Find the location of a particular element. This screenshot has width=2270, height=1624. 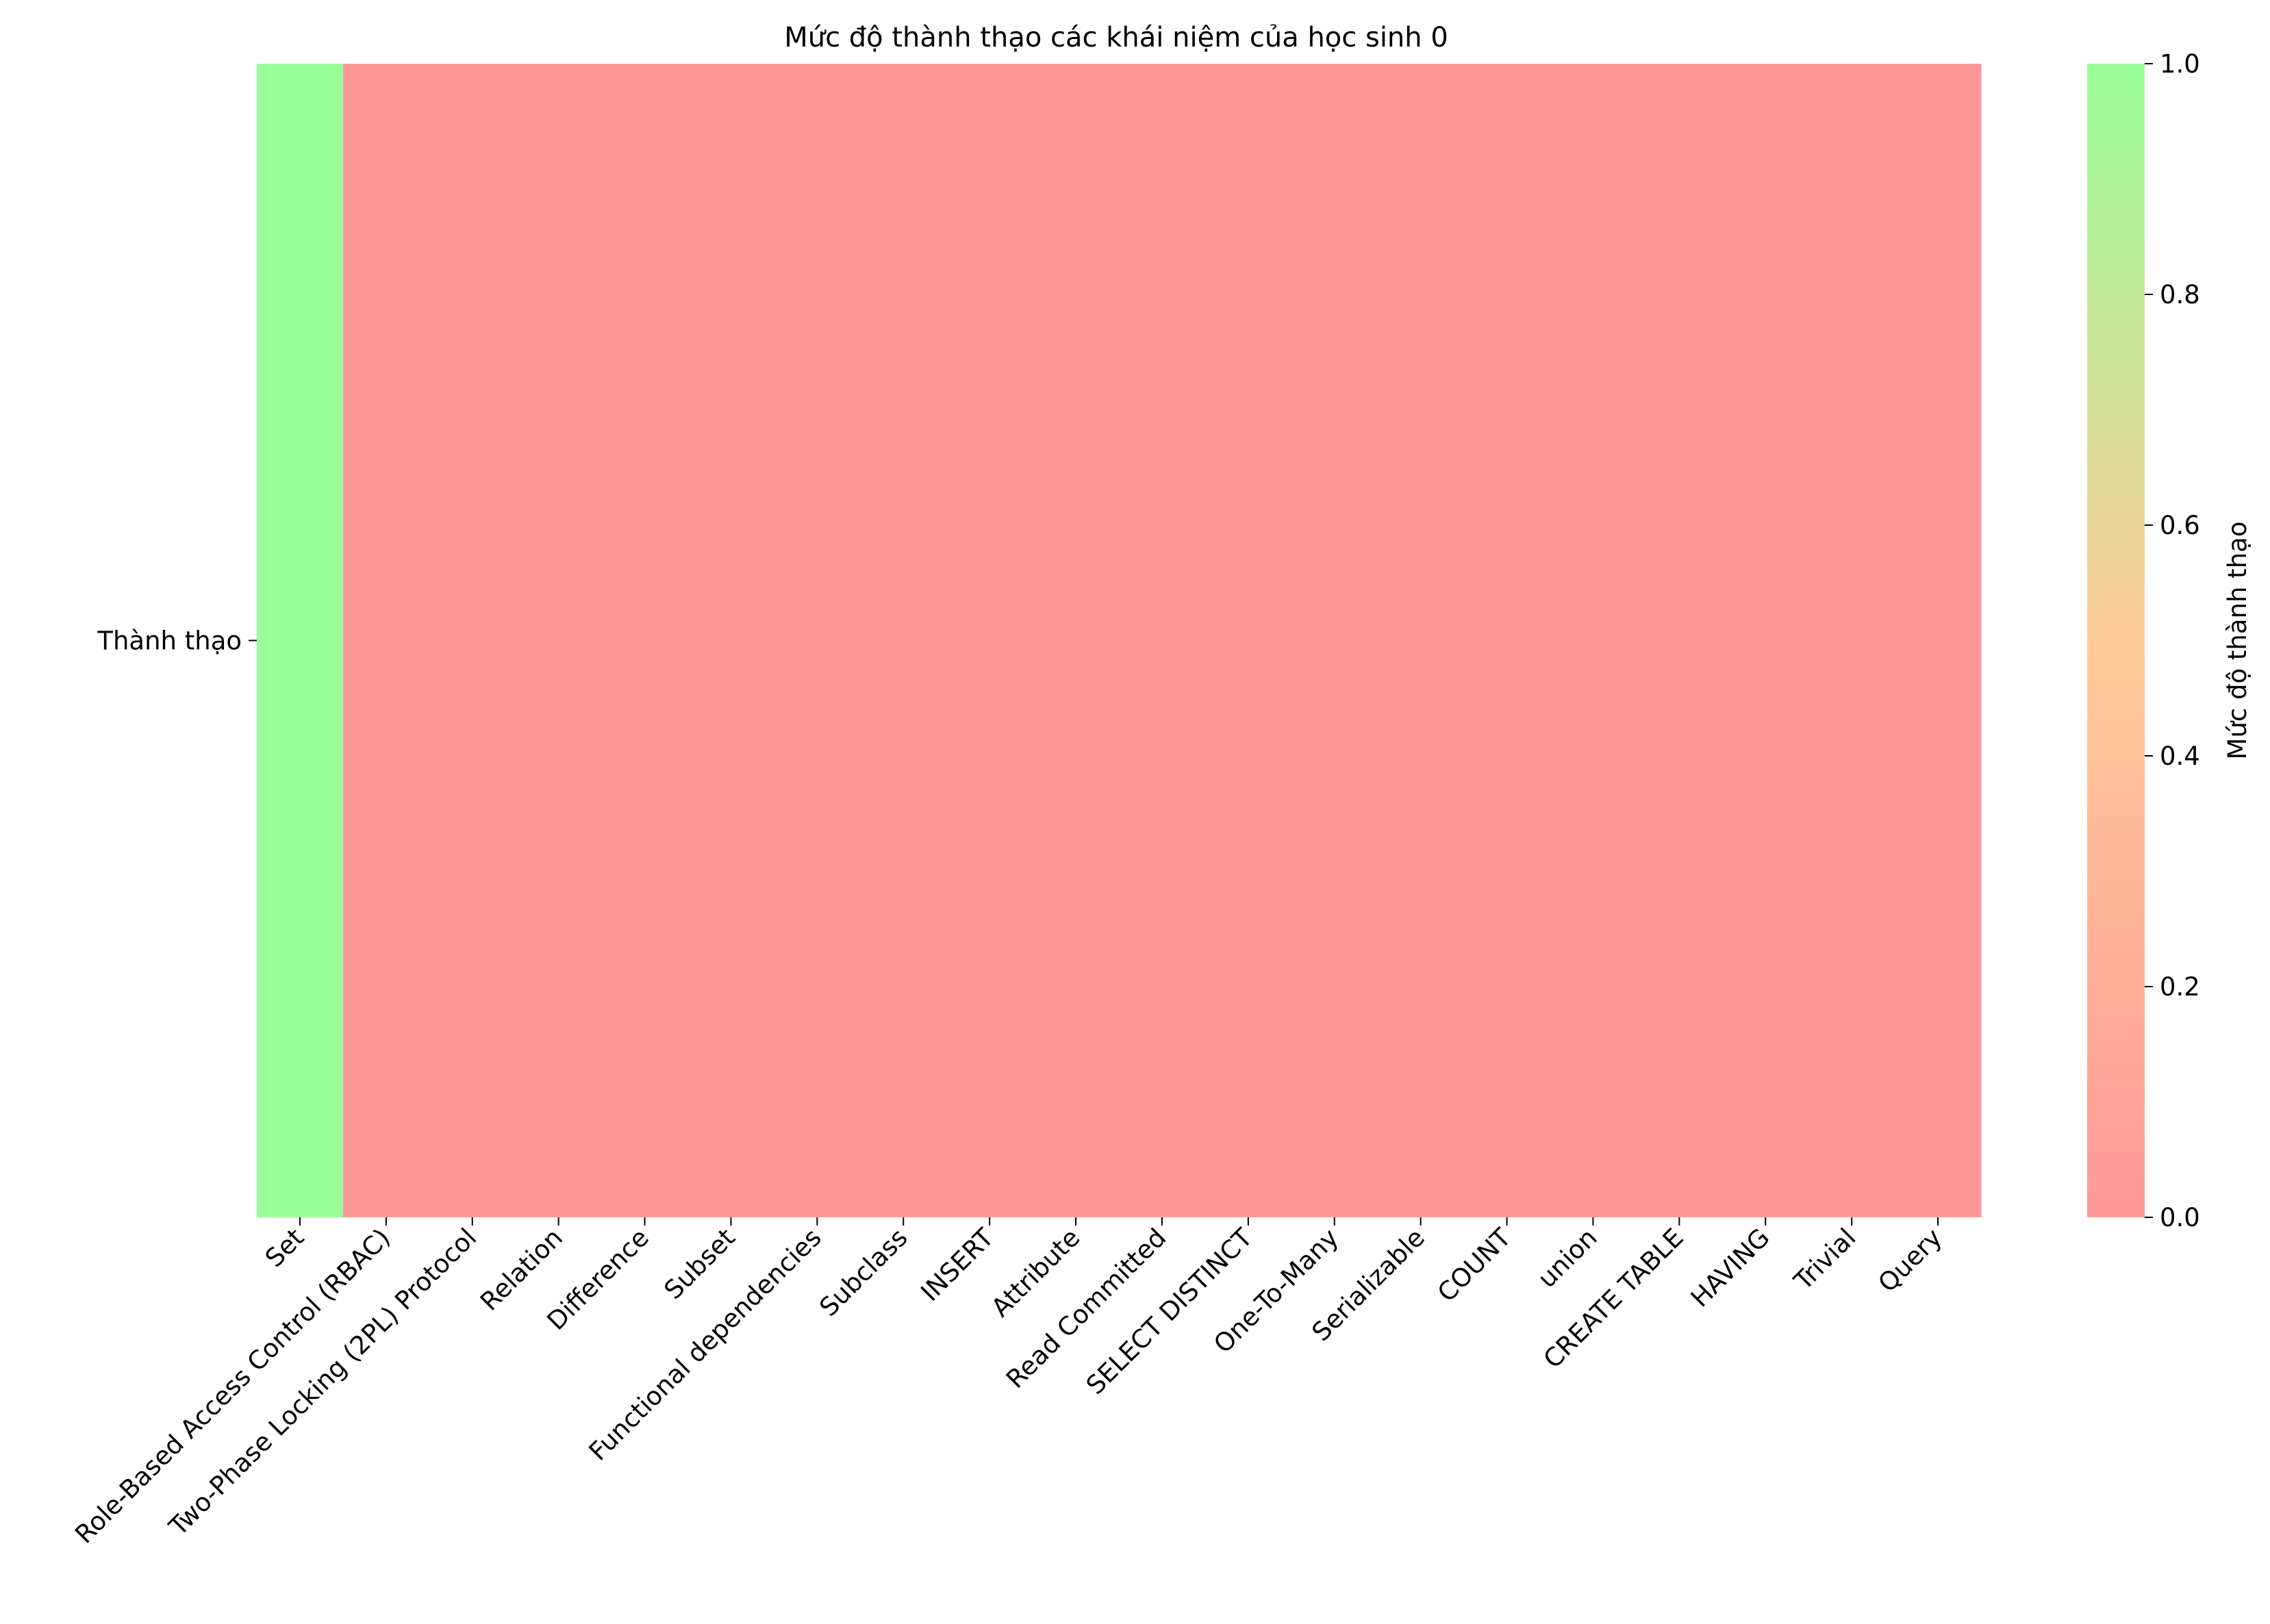

x-tick-label: HAVING is located at coordinates (1730, 1268).